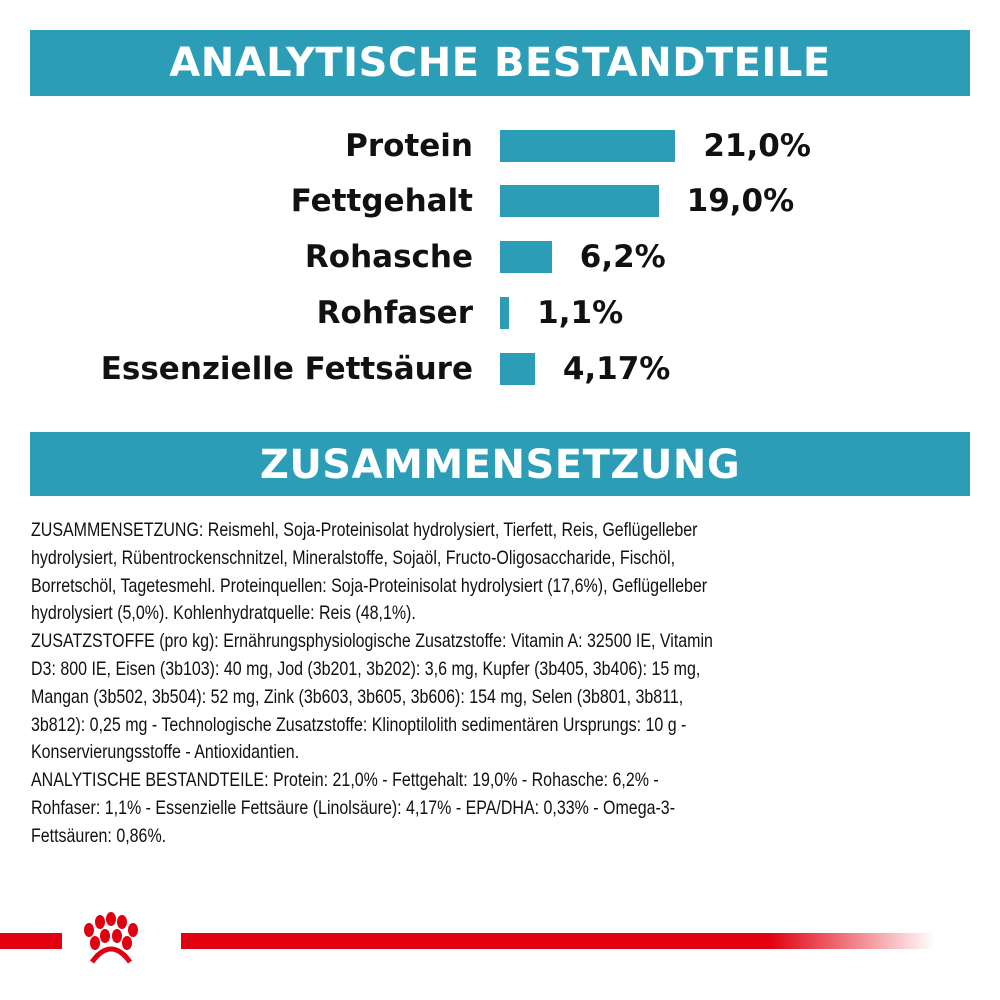 The height and width of the screenshot is (1000, 1000). Describe the element at coordinates (99, 835) in the screenshot. I see `composition-line: Fettsäuren: 0,86%.` at that location.